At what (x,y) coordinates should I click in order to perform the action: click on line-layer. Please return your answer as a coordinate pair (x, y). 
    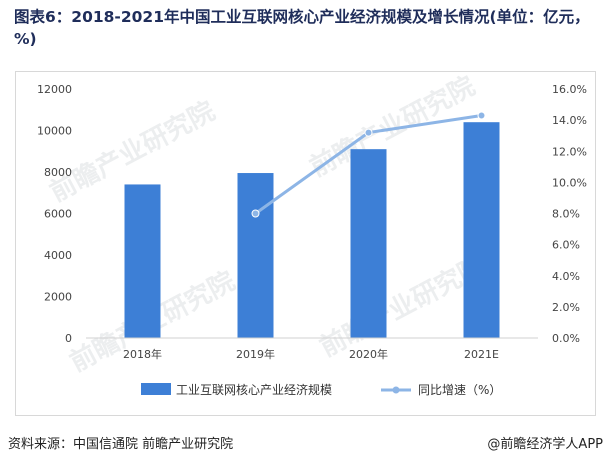
    Looking at the image, I should click on (368, 164).